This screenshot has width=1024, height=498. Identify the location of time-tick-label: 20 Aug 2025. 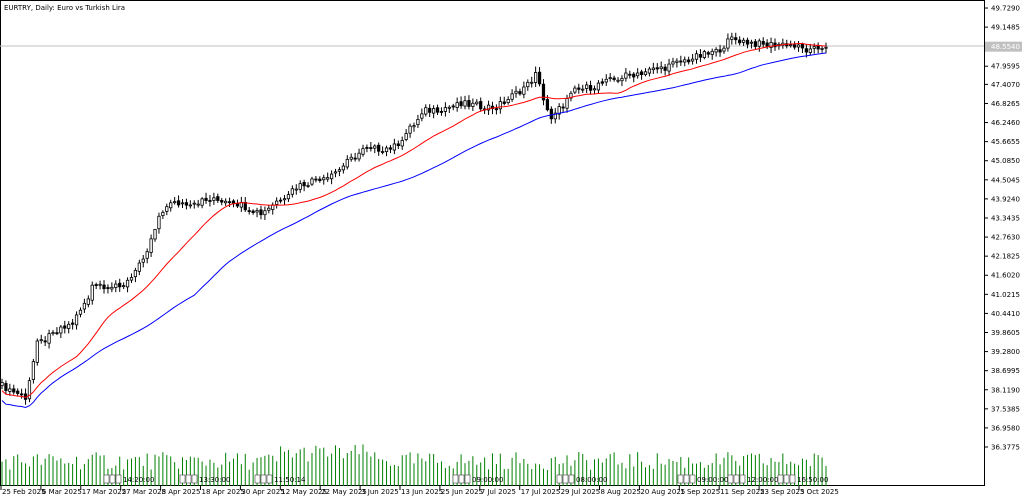
(662, 492).